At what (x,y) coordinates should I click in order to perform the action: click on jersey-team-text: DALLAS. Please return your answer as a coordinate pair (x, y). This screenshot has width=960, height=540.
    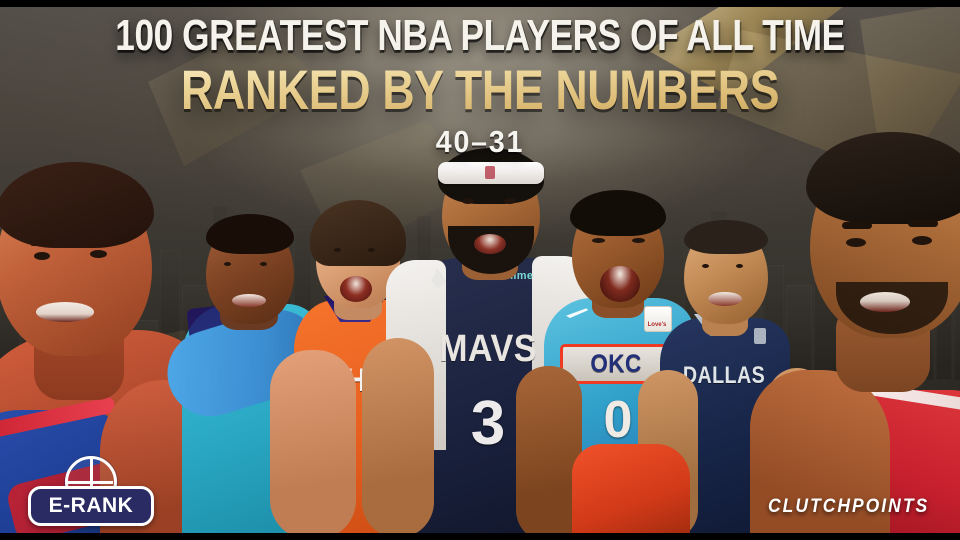
    Looking at the image, I should click on (724, 375).